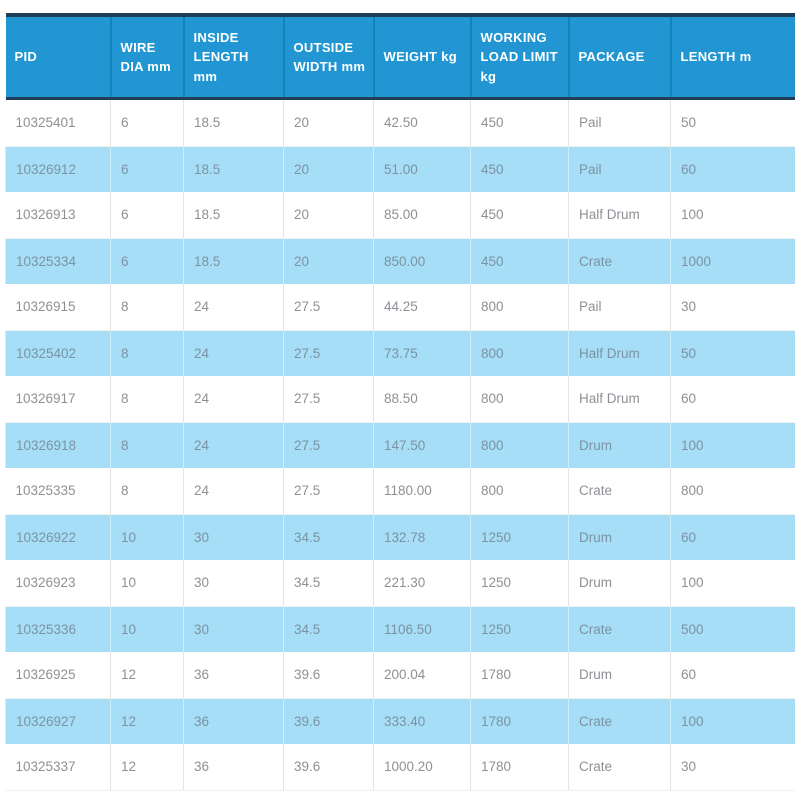 Image resolution: width=800 pixels, height=800 pixels. I want to click on table-cell-weight: 42.50, so click(422, 122).